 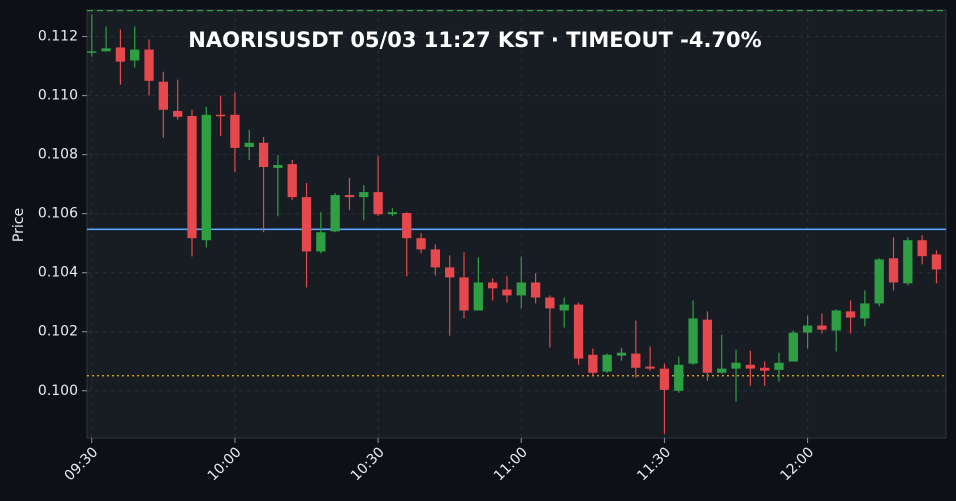 What do you see at coordinates (511, 464) in the screenshot?
I see `x-tick-label: 11:00` at bounding box center [511, 464].